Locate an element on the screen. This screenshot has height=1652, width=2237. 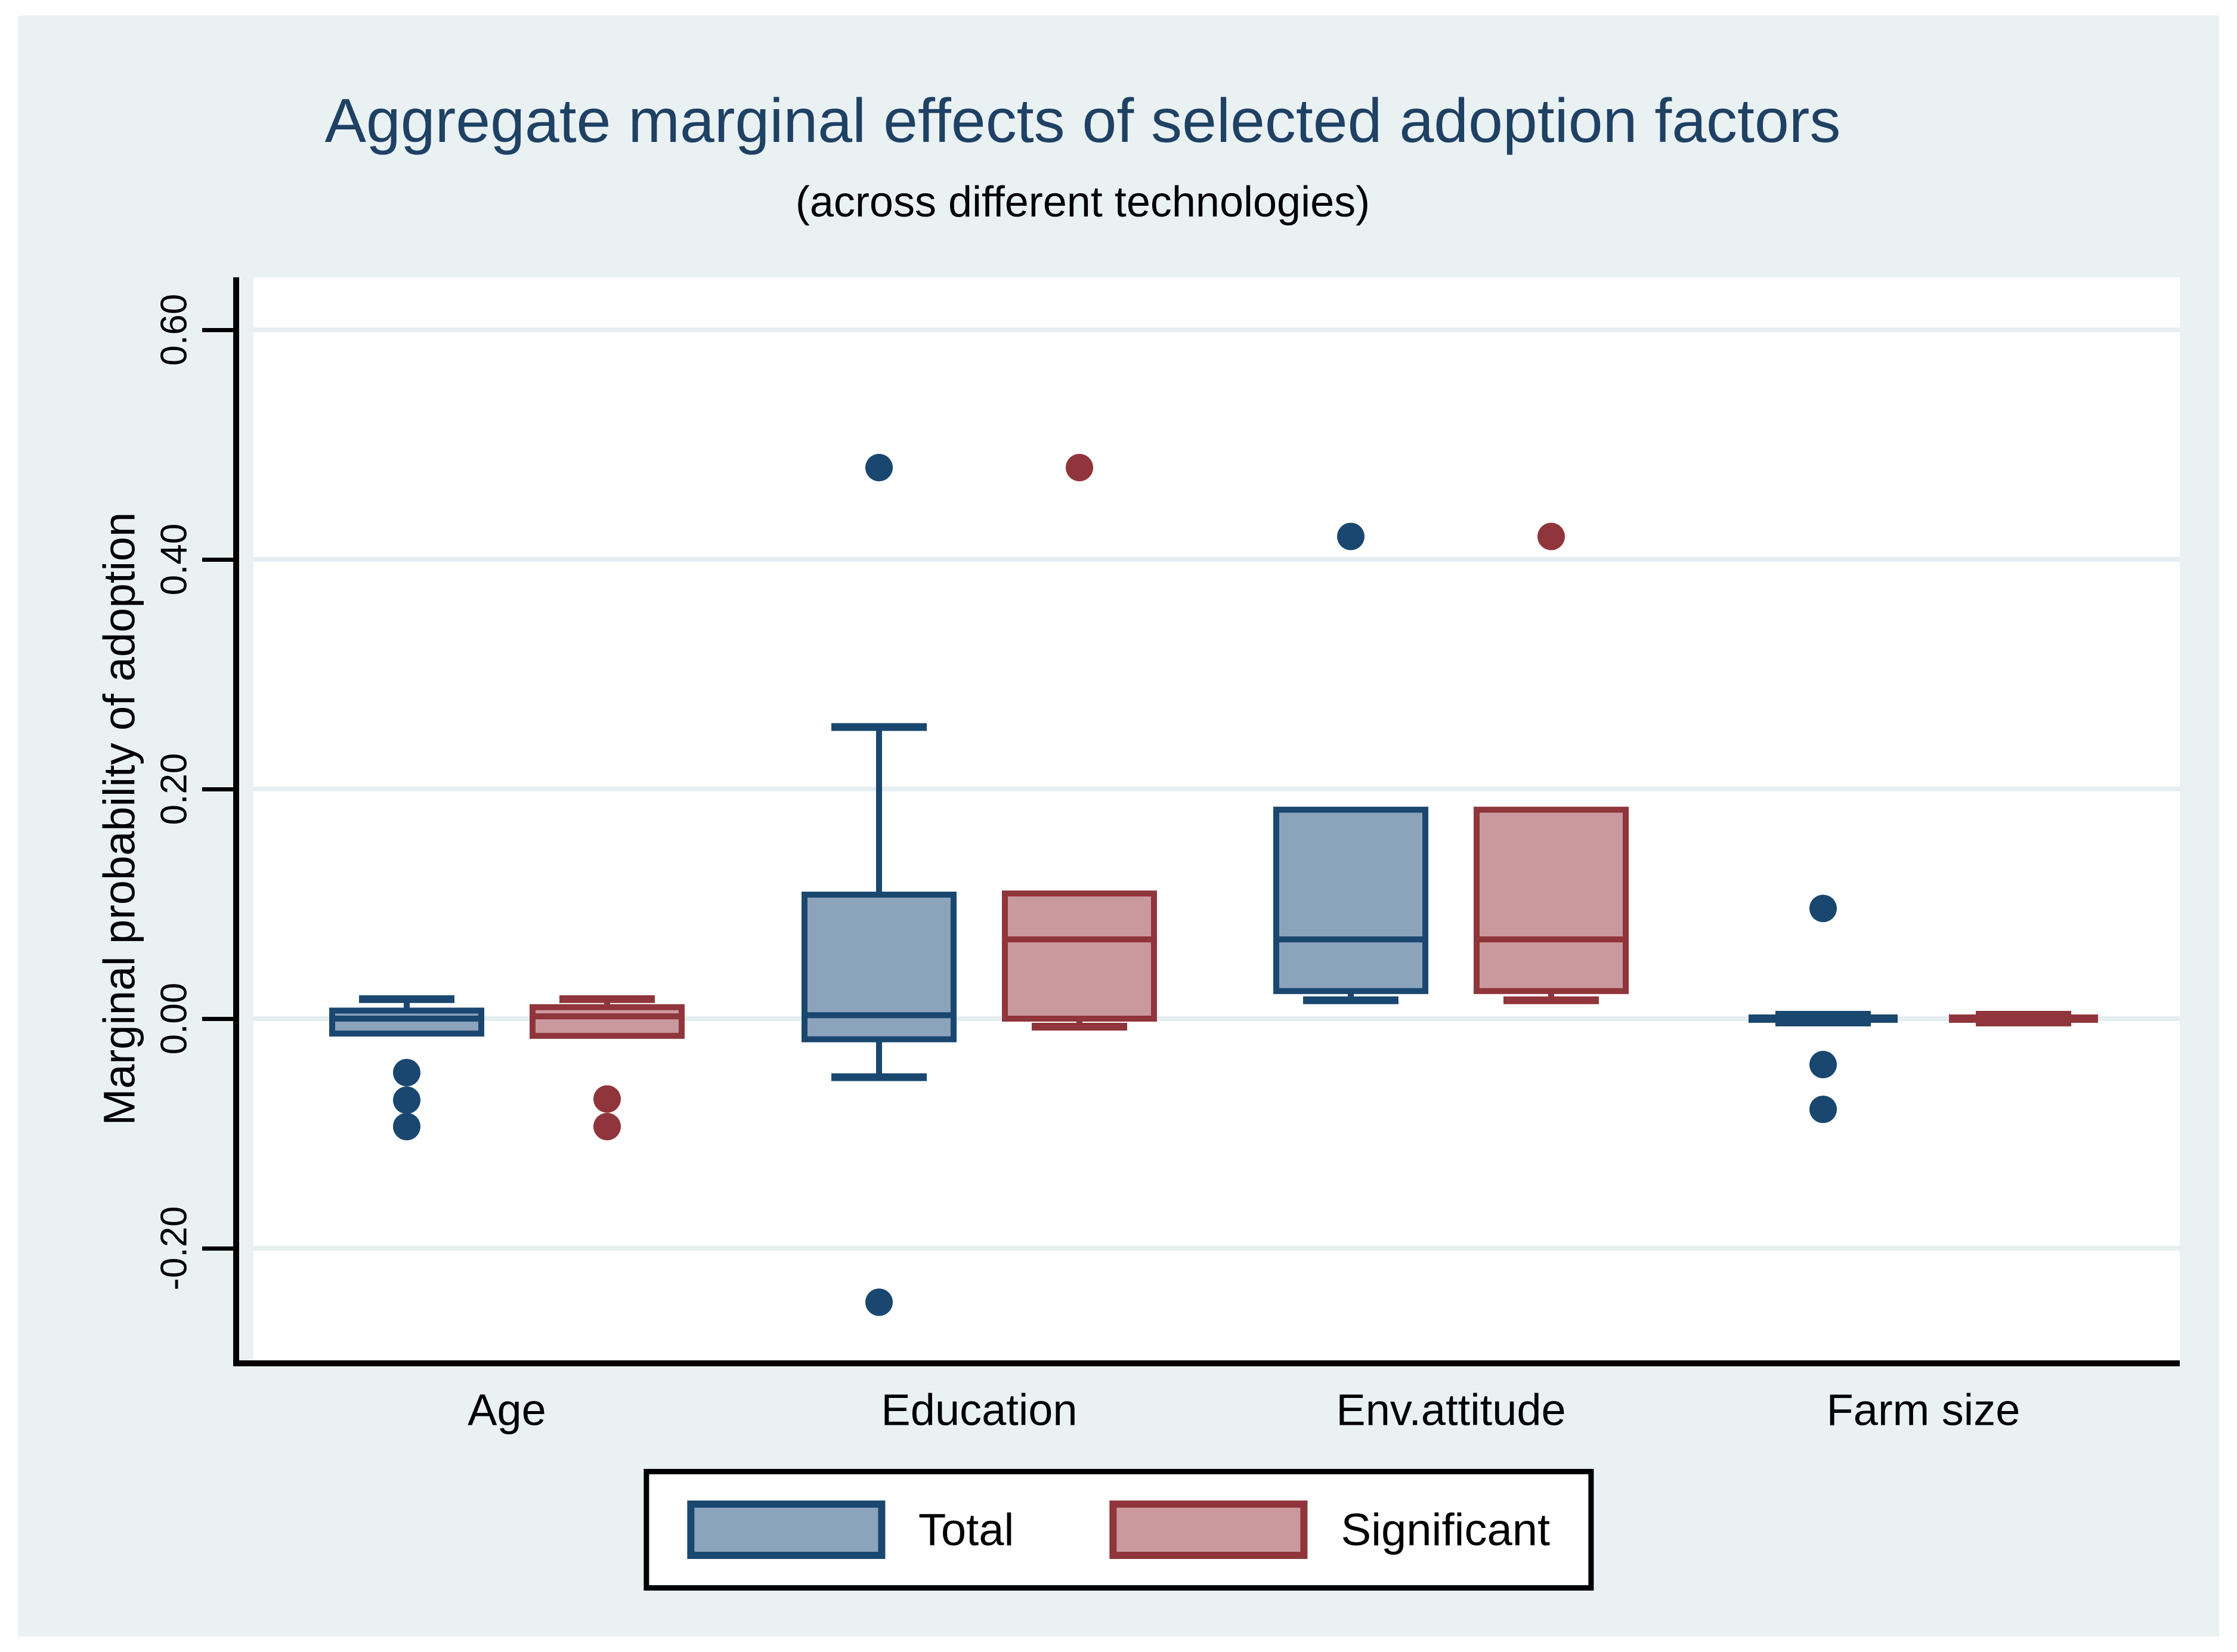
legend: Total Significant is located at coordinates (1118, 1530).